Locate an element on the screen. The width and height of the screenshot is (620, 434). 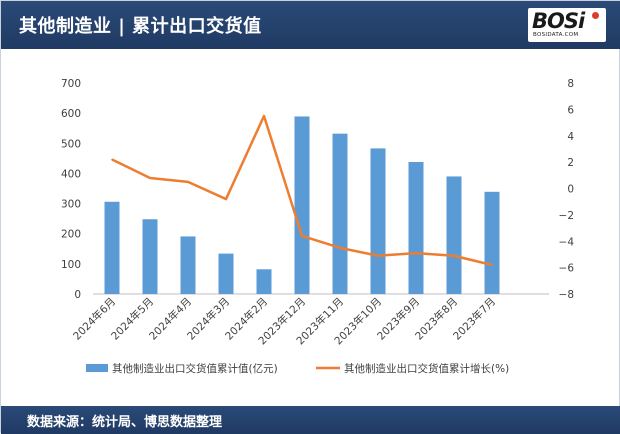
logo-dot is located at coordinates (595, 15).